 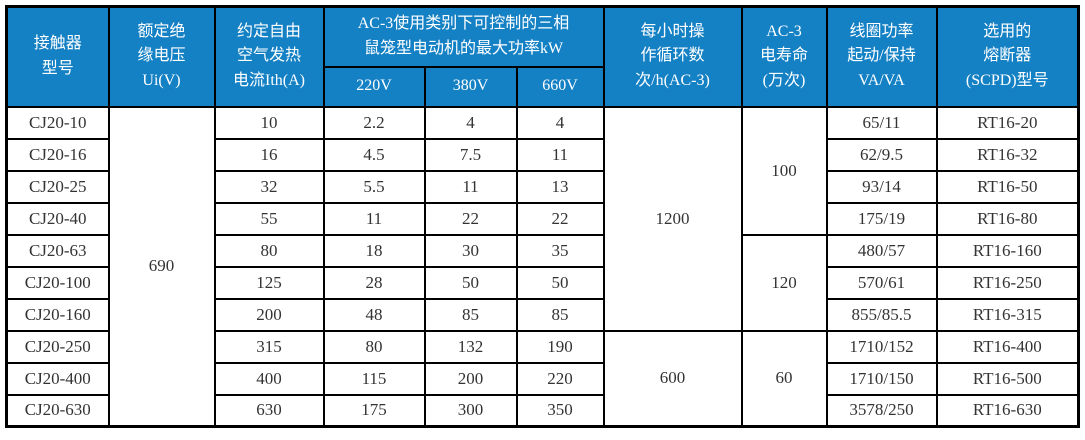 I want to click on cell-ith: 125, so click(x=269, y=282).